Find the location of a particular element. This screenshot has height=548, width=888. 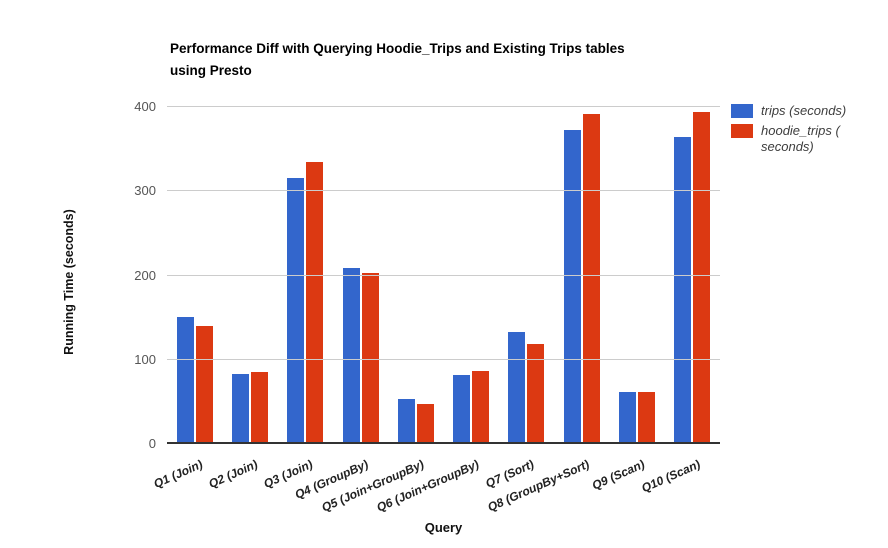

bar-trips-q3 is located at coordinates (296, 310).